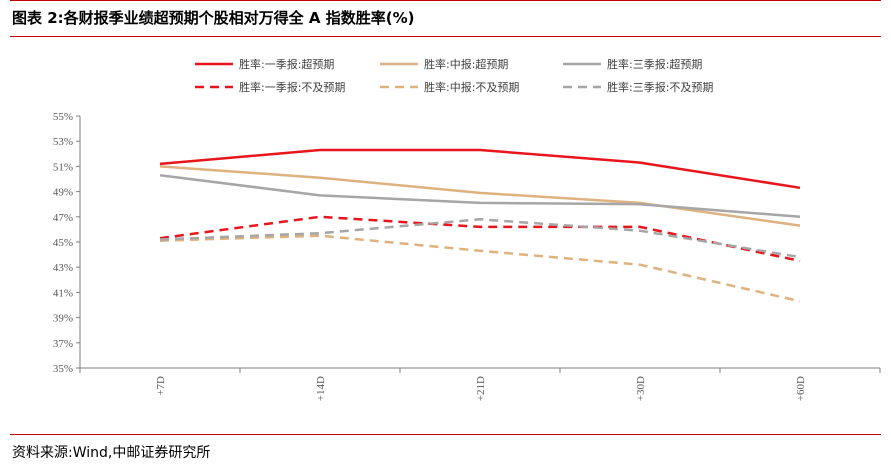 Image resolution: width=891 pixels, height=473 pixels. What do you see at coordinates (63, 243) in the screenshot?
I see `y-tick-label: 45%` at bounding box center [63, 243].